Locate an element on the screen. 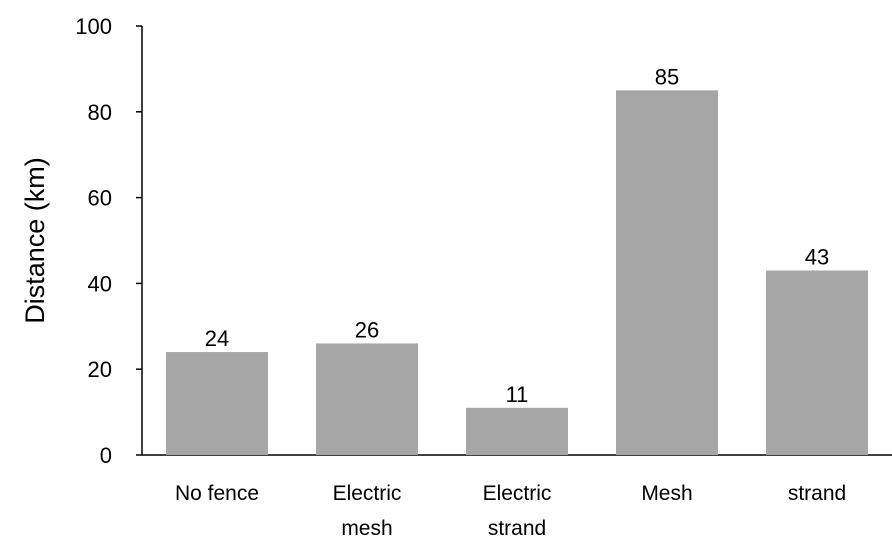  y-tick-label: 80 is located at coordinates (100, 112).